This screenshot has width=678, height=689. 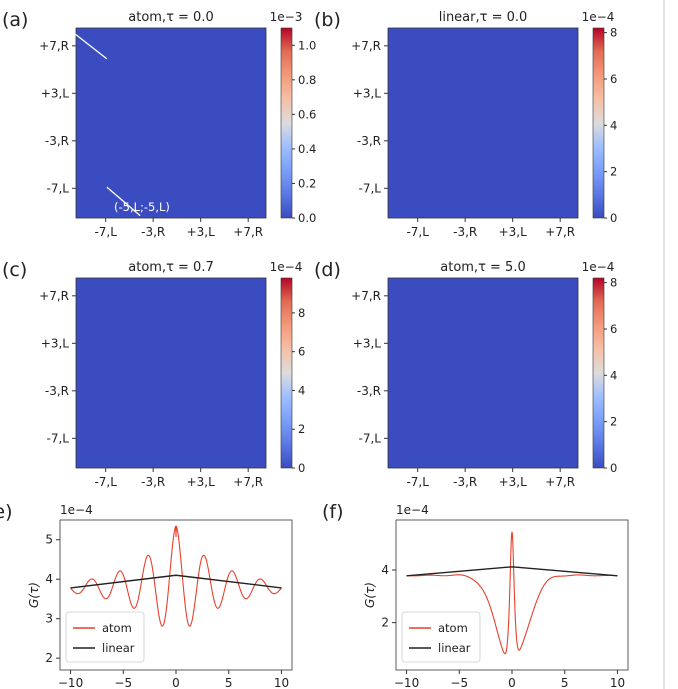 I want to click on colorbar-tick-label: 0.2, so click(x=307, y=183).